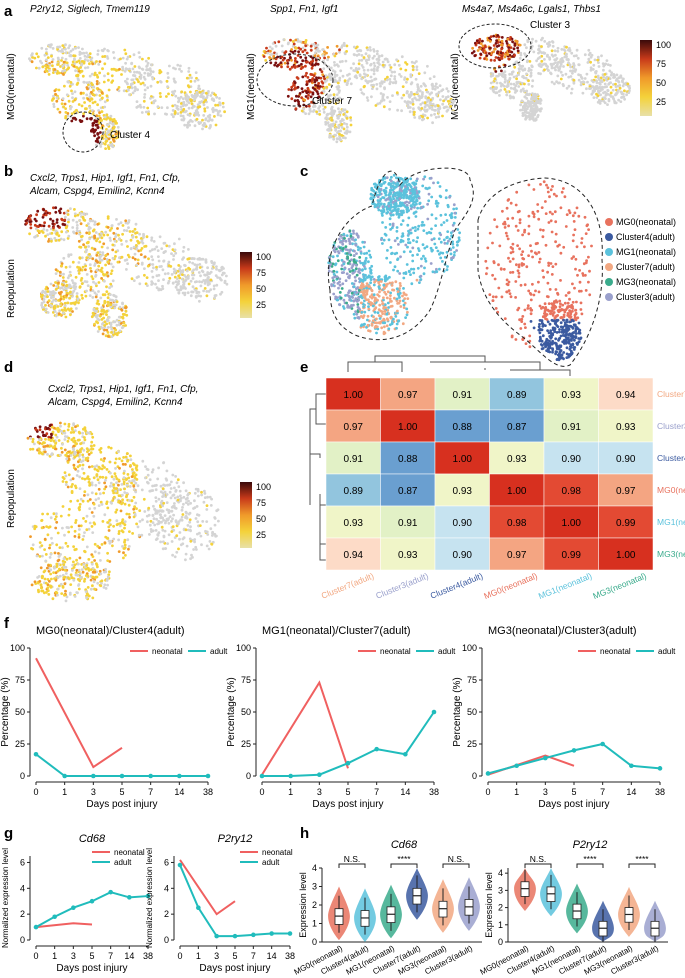  What do you see at coordinates (455, 86) in the screenshot?
I see `panel-a-ylabel-3: MG3(neonatal)` at bounding box center [455, 86].